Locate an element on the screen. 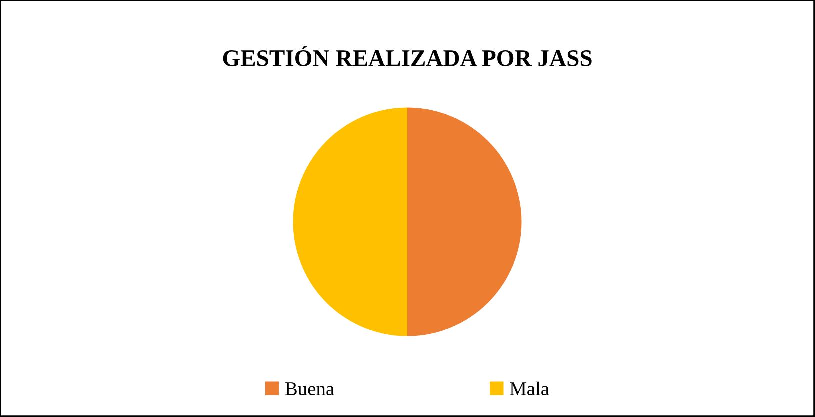  legend-label: Buena is located at coordinates (309, 389).